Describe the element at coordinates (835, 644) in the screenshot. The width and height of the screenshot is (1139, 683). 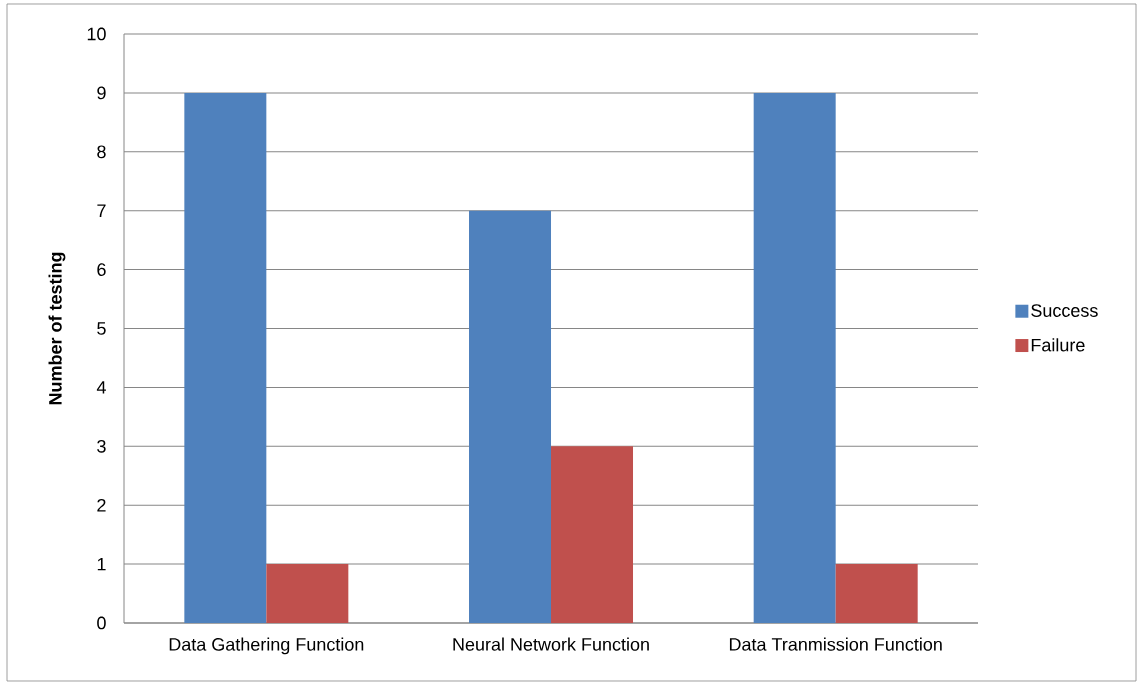
I see `x-tick-label: Data Tranmission Function` at that location.